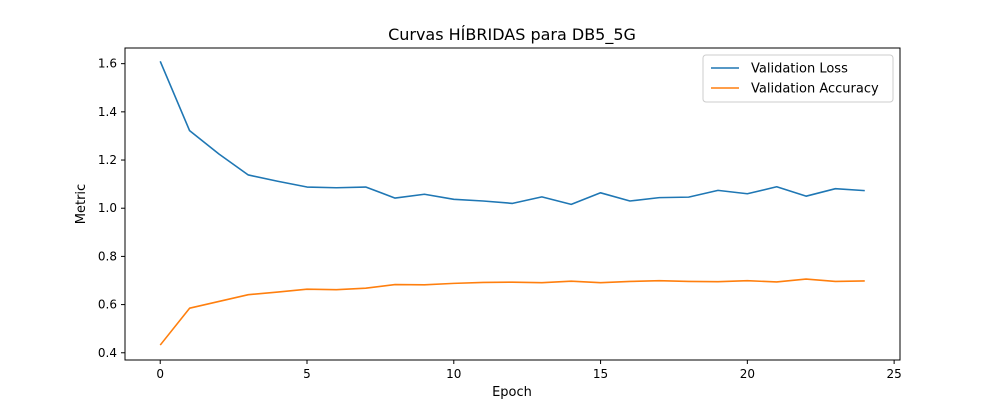 This screenshot has width=1000, height=400. Describe the element at coordinates (160, 374) in the screenshot. I see `x-tick-label: 0` at that location.